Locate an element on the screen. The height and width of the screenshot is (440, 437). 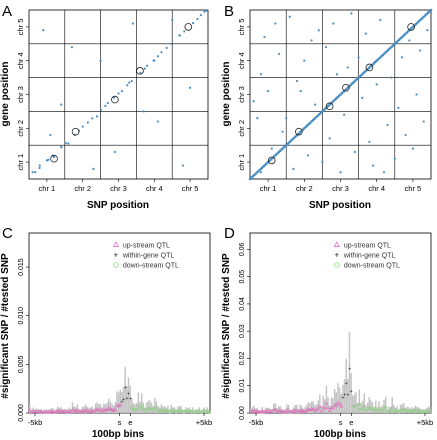
panel-d-ylabel: #significant SNP / #tested SNP is located at coordinates (226, 326).